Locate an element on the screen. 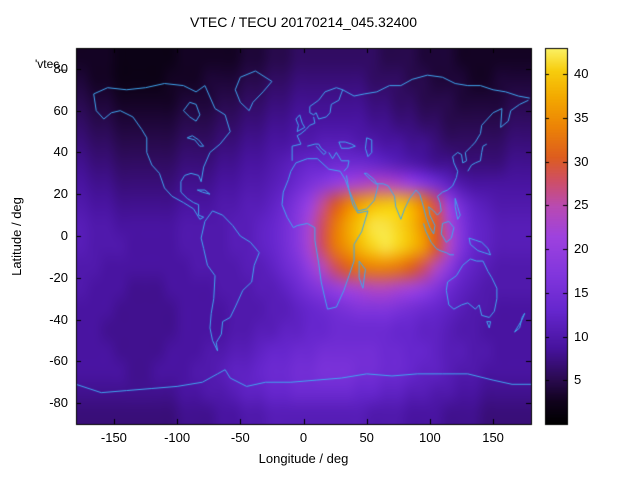 The height and width of the screenshot is (480, 640). colorbar-tick-label: 25 is located at coordinates (581, 205).